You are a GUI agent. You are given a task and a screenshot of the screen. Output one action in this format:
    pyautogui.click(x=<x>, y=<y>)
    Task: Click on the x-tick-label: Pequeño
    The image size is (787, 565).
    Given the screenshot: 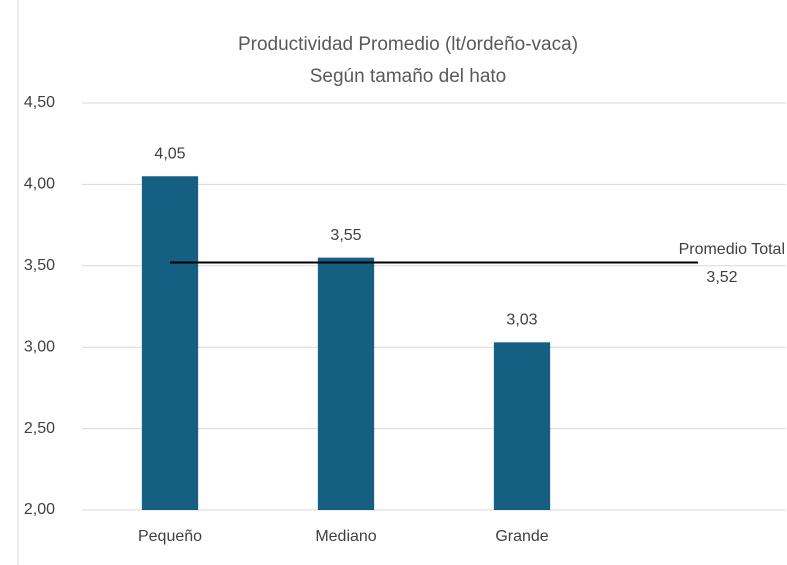 What is the action you would take?
    pyautogui.click(x=170, y=536)
    